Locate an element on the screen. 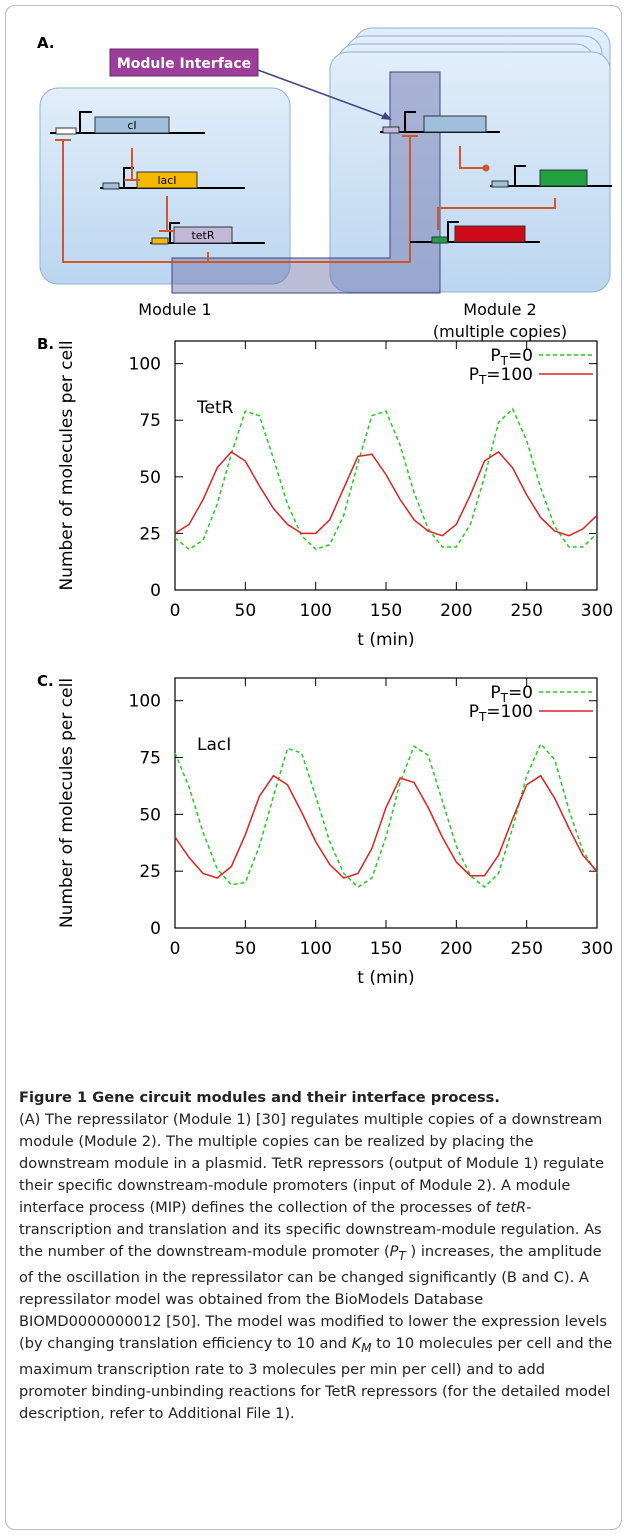  gene-label: lacI is located at coordinates (166, 180).